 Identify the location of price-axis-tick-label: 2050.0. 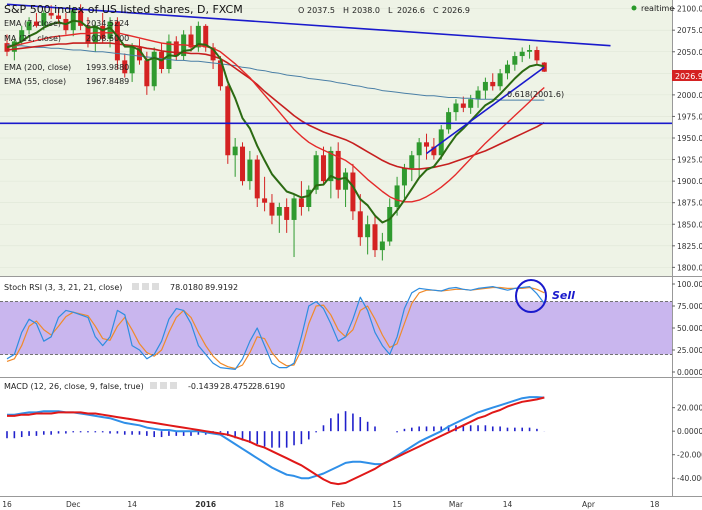
(689, 52).